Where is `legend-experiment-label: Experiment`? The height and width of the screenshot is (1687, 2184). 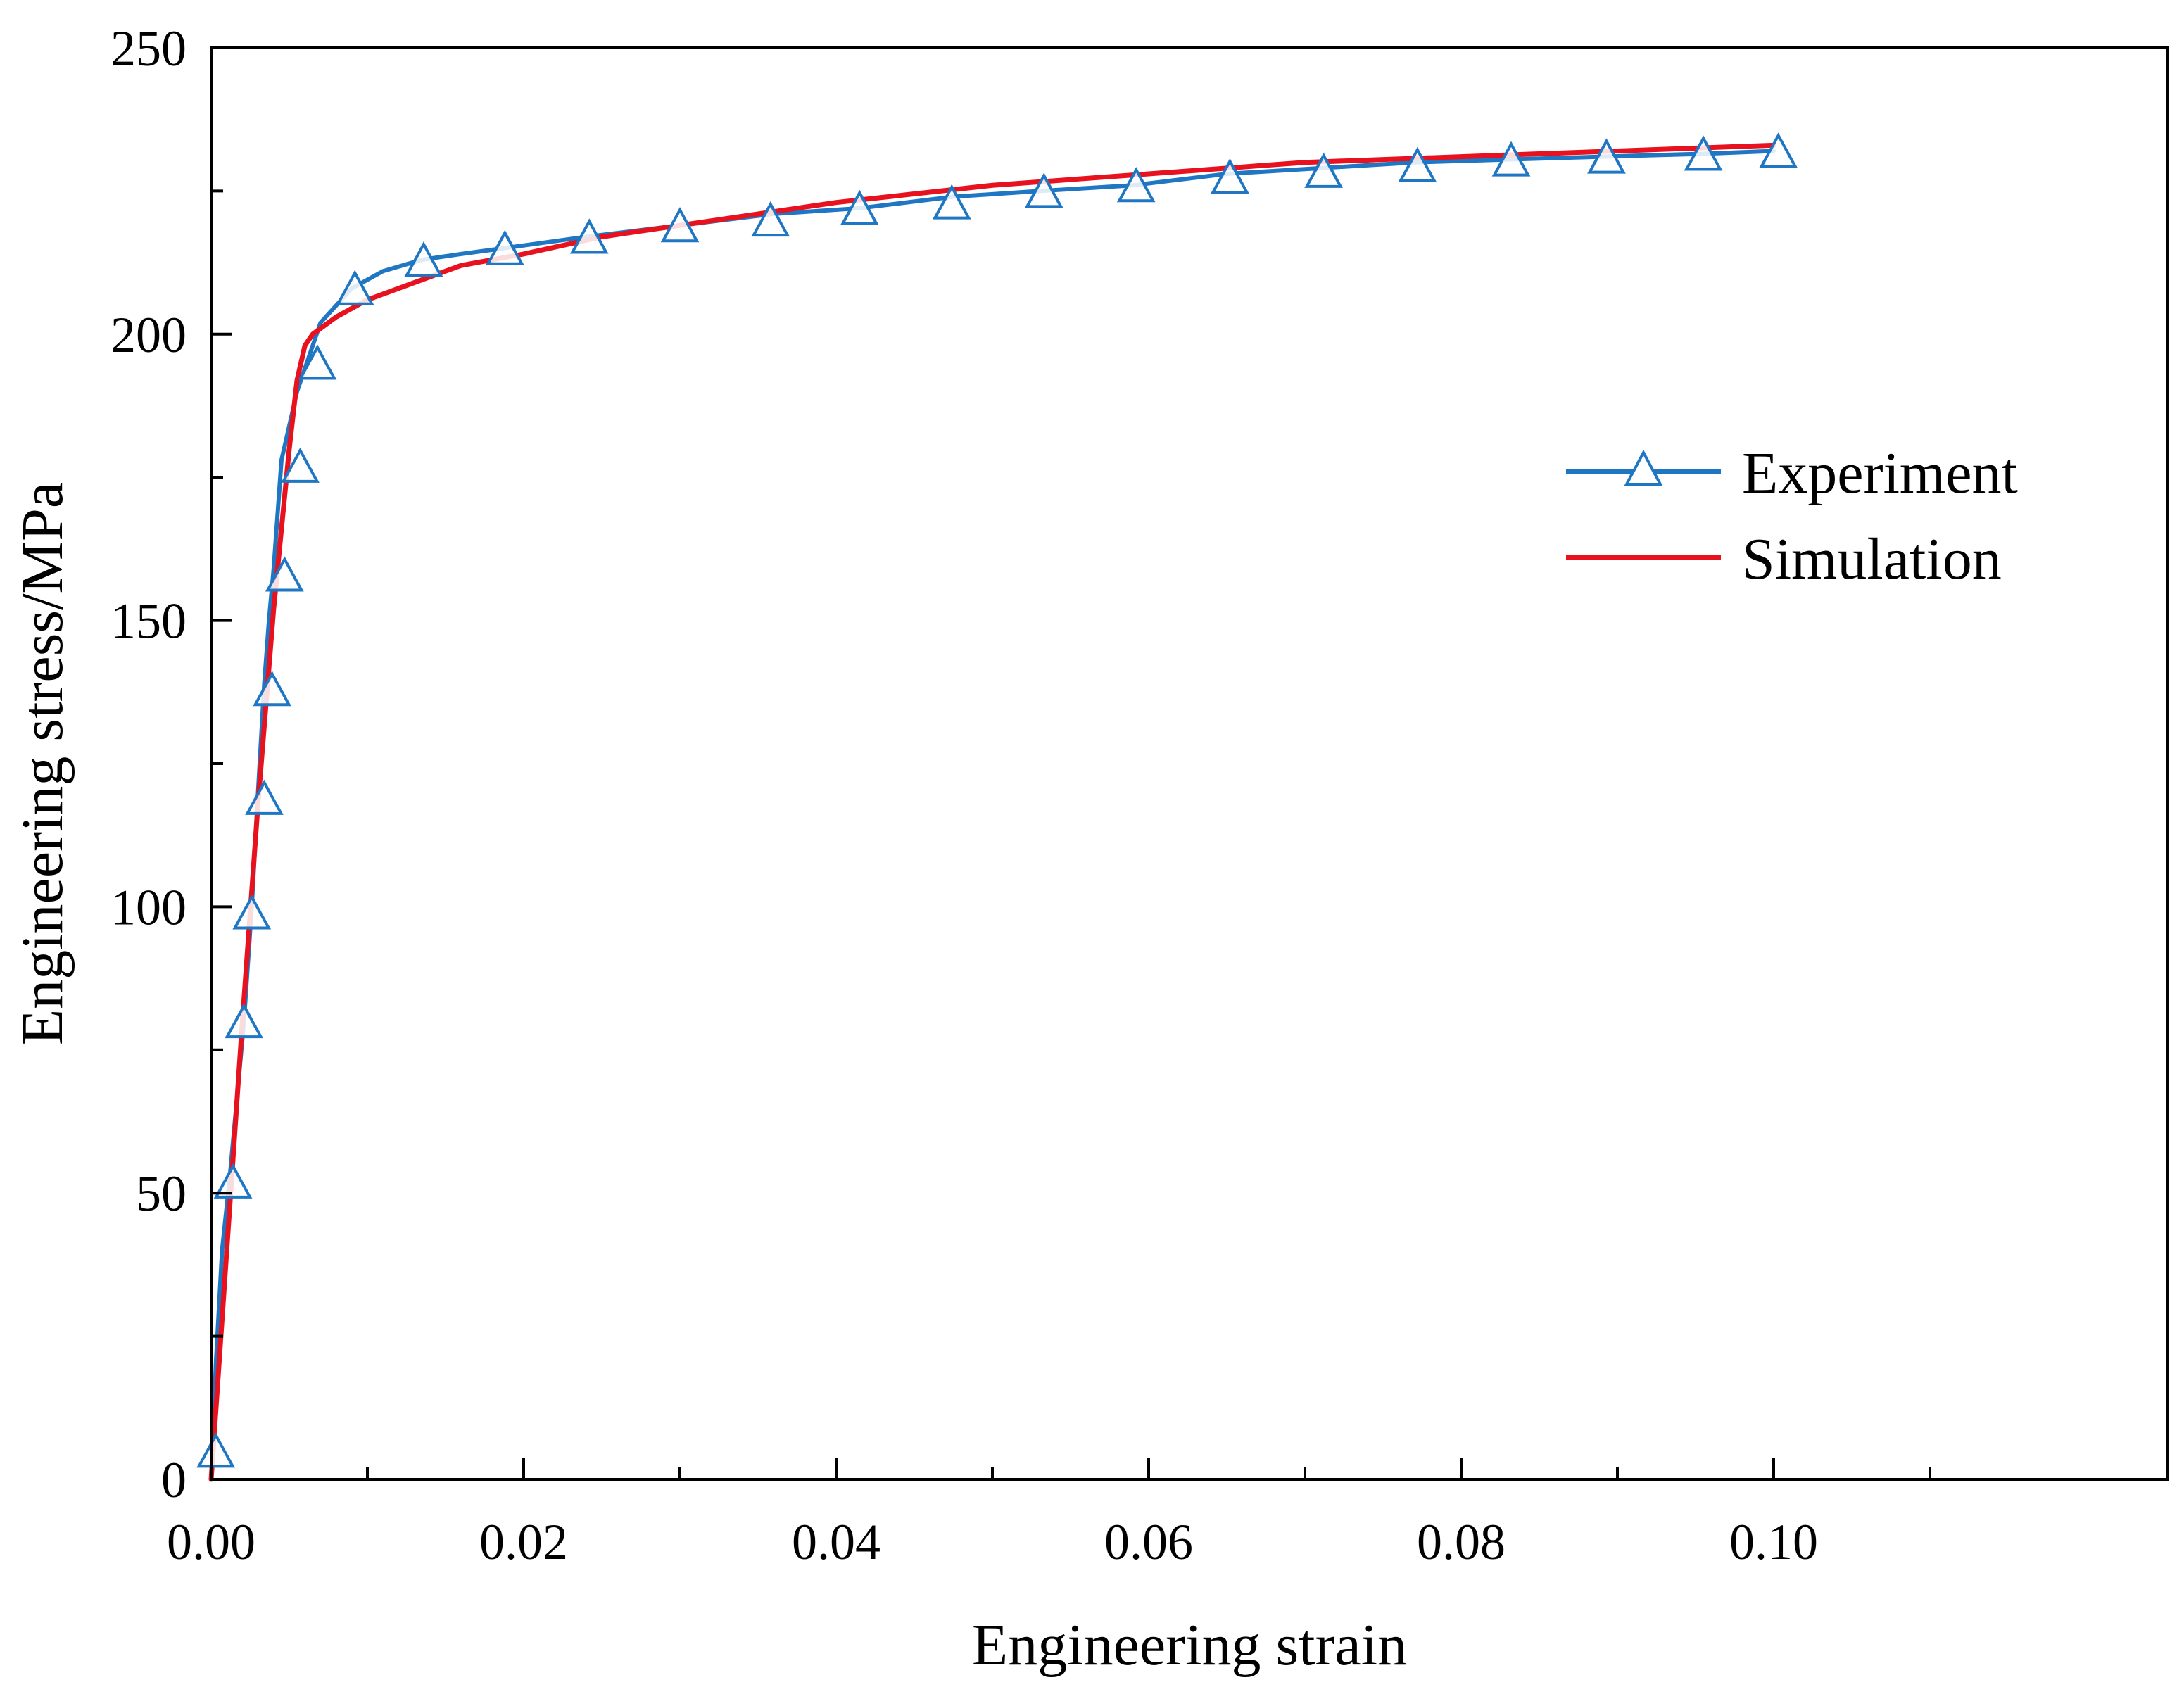
legend-experiment-label: Experiment is located at coordinates (1880, 473).